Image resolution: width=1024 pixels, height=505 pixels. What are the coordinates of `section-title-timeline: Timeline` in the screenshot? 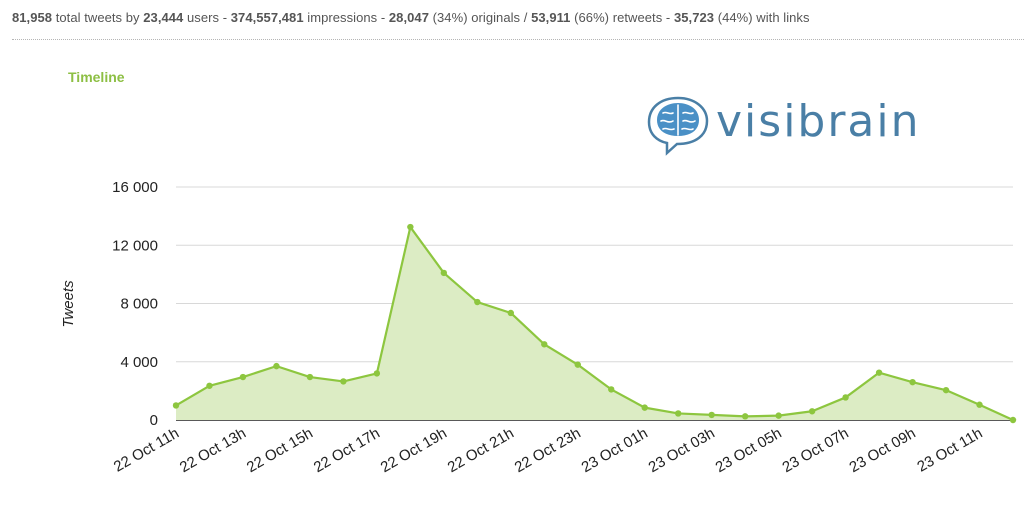 It's located at (96, 77).